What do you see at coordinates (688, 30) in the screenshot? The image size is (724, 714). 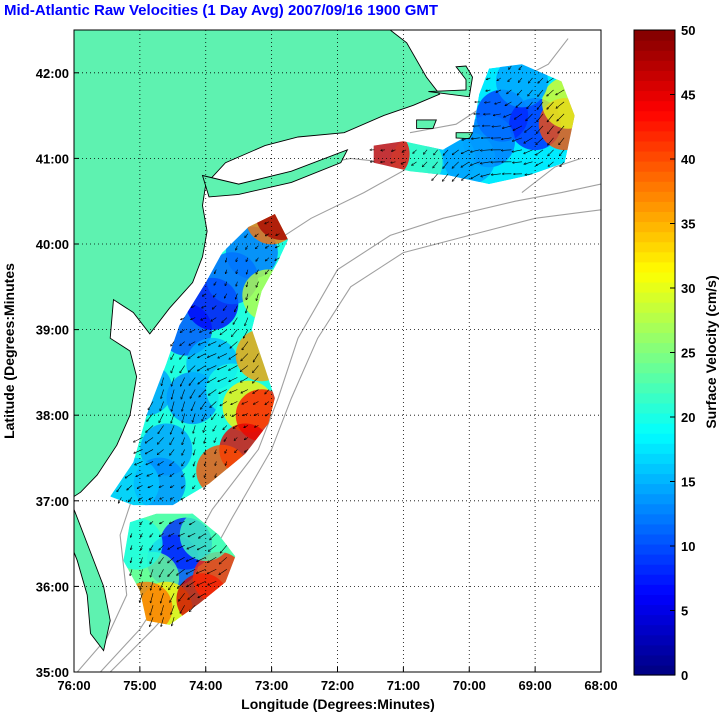 I see `colorbar-tick-label: 50` at bounding box center [688, 30].